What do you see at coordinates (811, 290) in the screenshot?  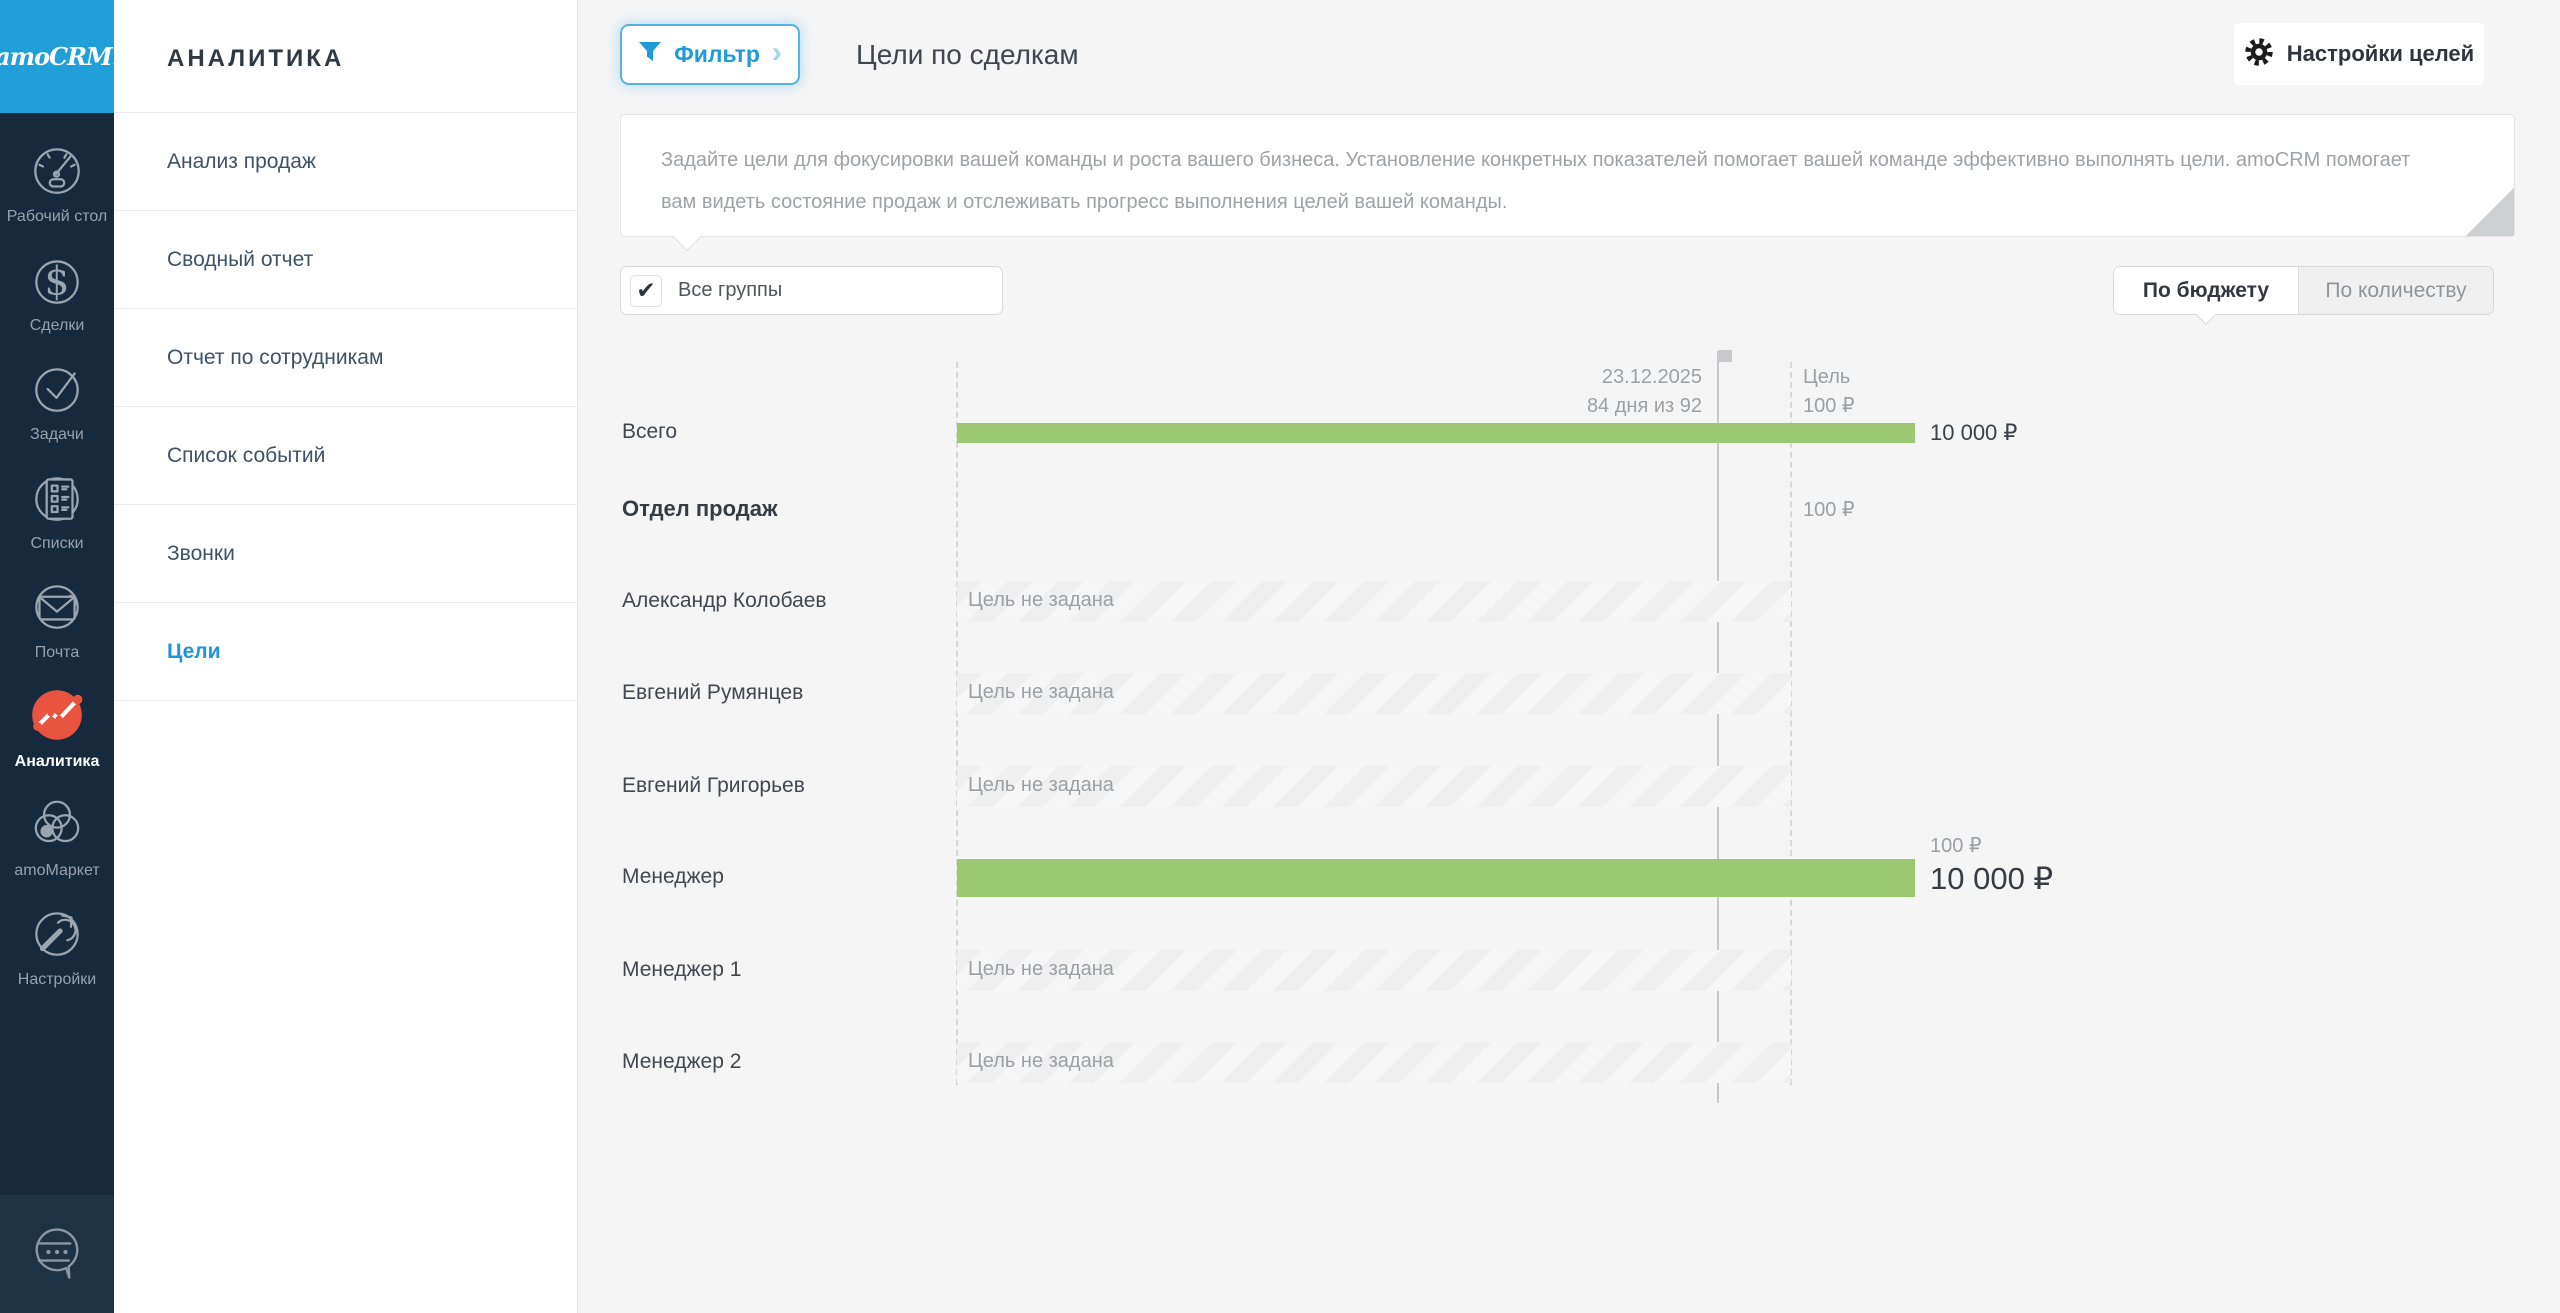 I see `groups-filter-select: ✔ Все группы` at bounding box center [811, 290].